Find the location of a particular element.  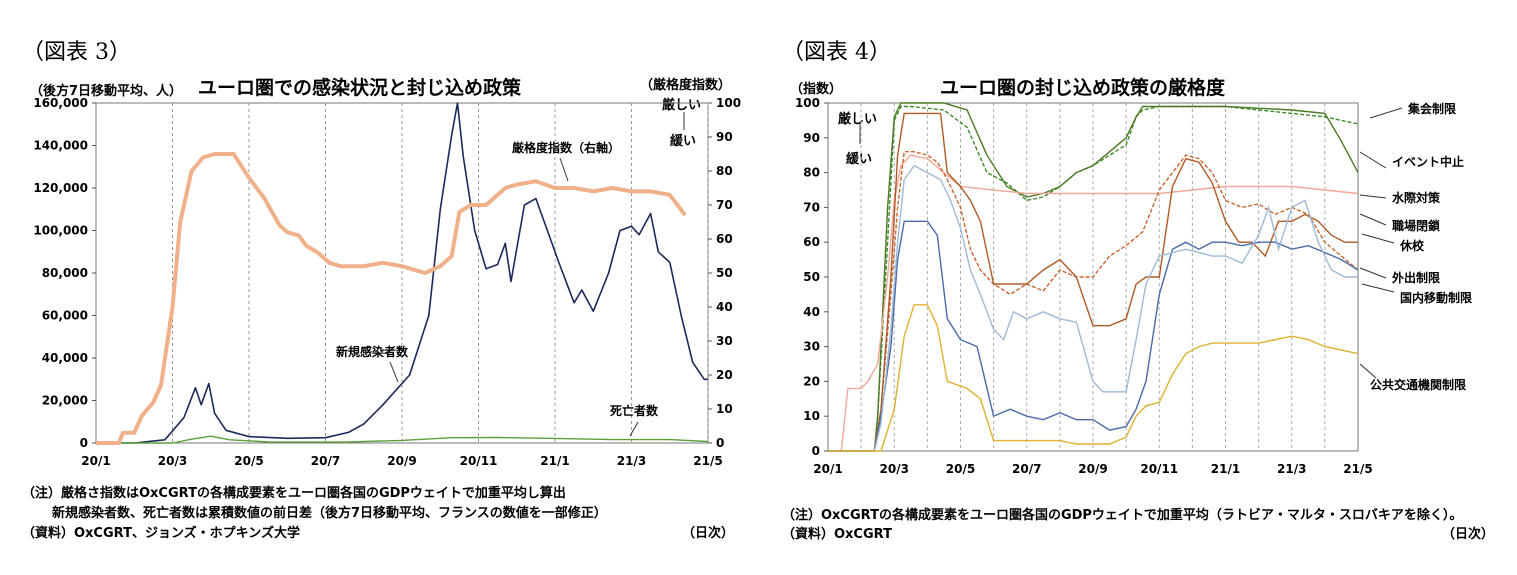

right-series-label-events: イベント中止 is located at coordinates (1428, 161).